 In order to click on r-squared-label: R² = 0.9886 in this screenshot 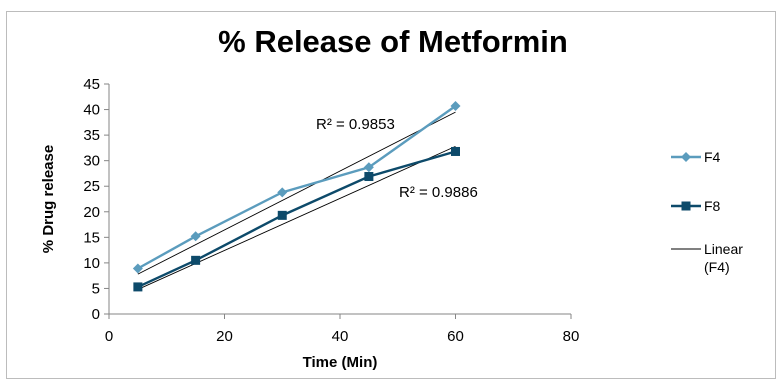, I will do `click(438, 192)`.